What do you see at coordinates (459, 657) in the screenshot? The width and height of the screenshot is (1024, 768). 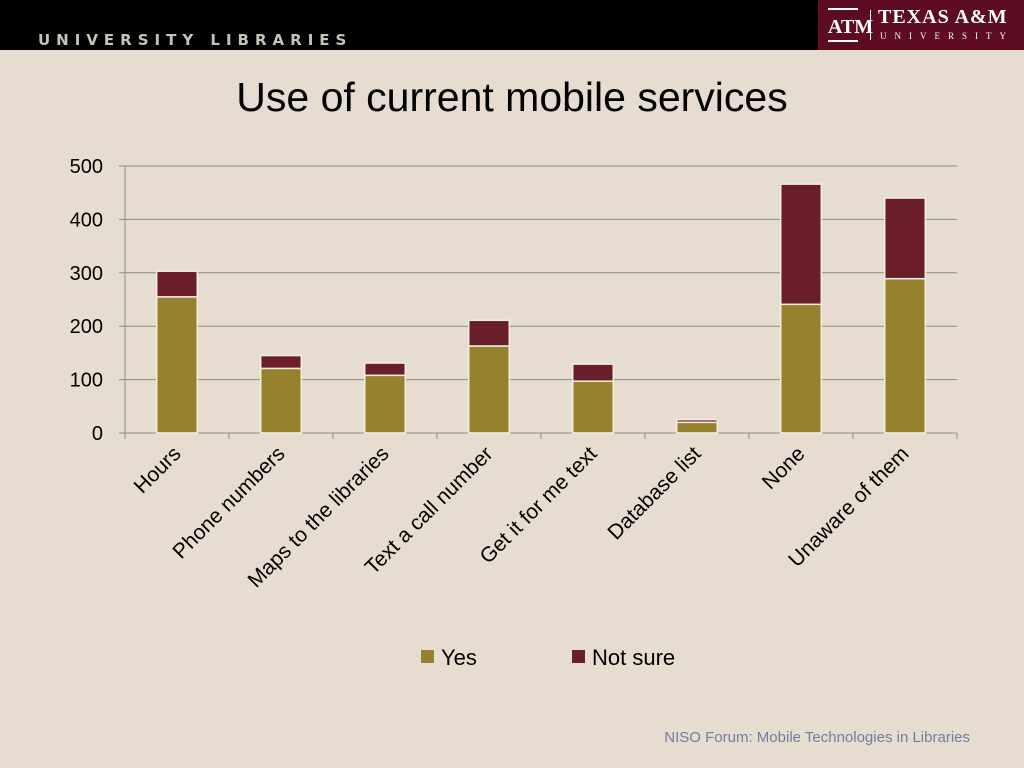 I see `legend-label-0: Yes` at bounding box center [459, 657].